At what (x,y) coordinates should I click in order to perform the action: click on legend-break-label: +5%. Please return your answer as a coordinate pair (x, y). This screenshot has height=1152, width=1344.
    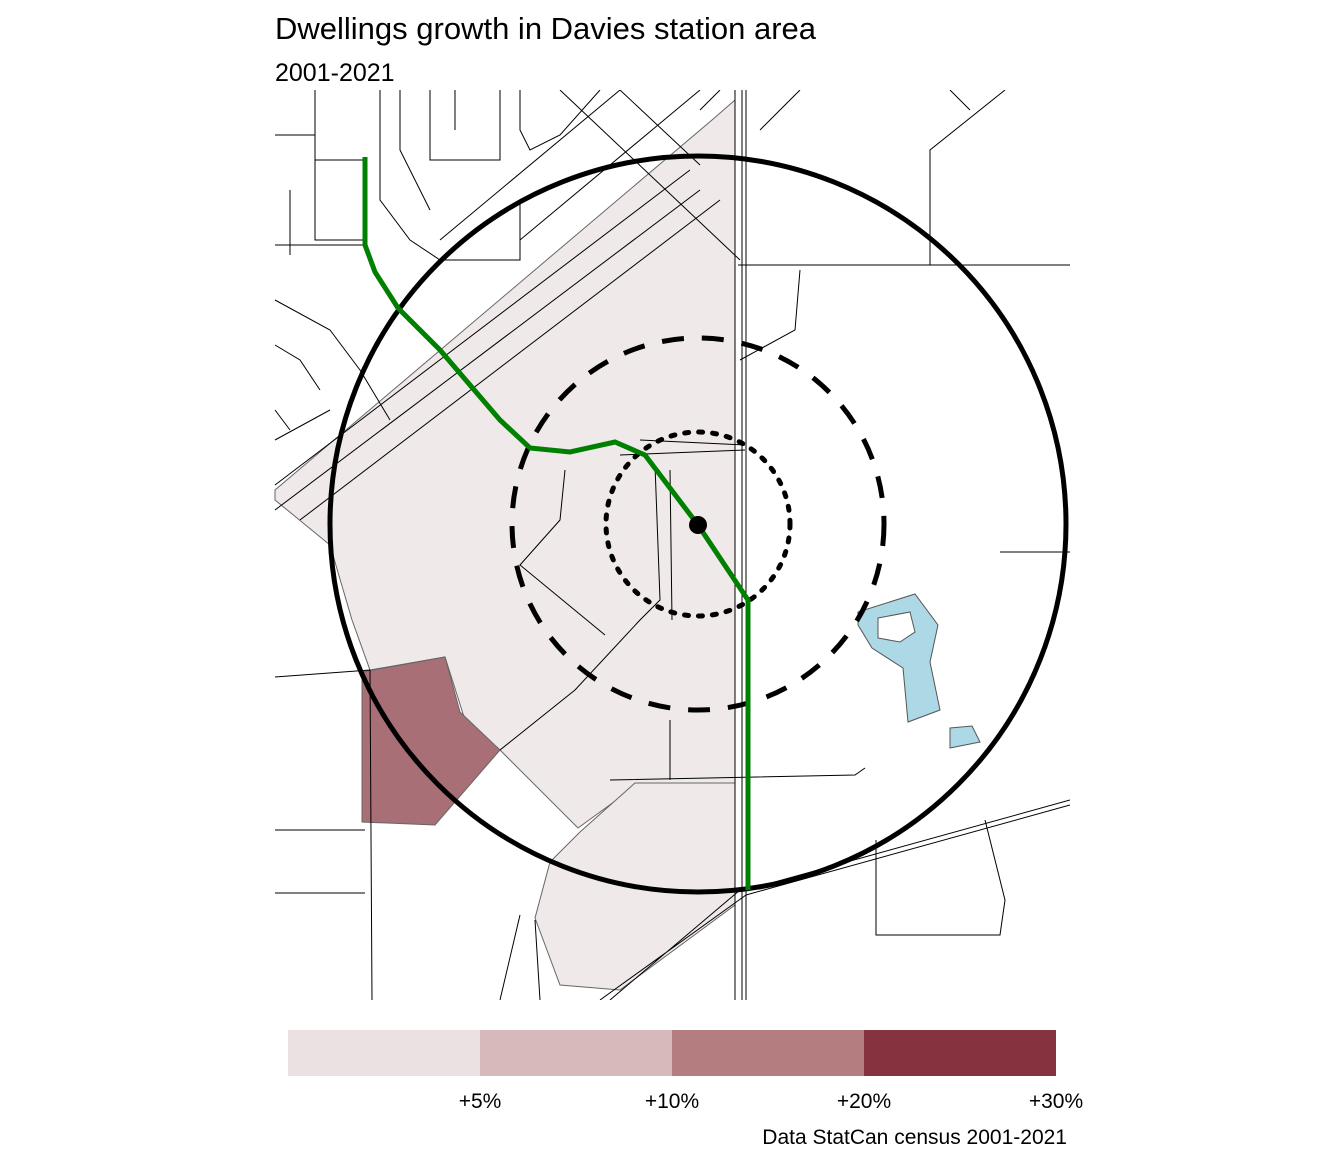
    Looking at the image, I should click on (480, 1101).